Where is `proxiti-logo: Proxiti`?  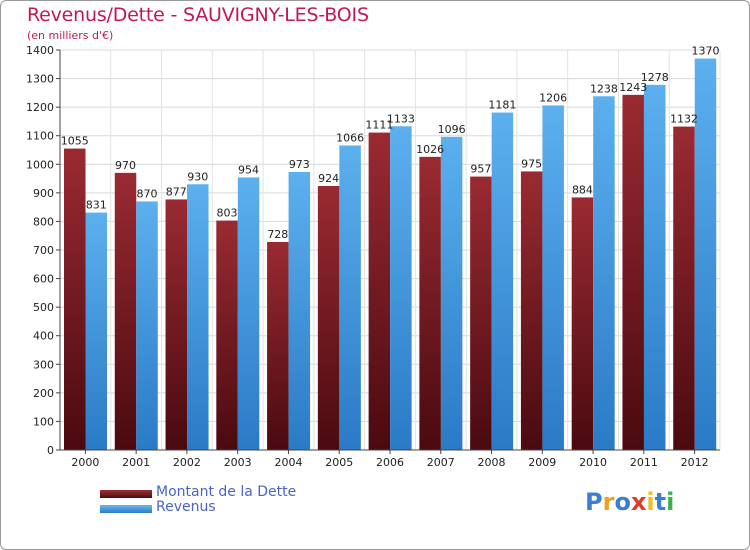 proxiti-logo: Proxiti is located at coordinates (629, 502).